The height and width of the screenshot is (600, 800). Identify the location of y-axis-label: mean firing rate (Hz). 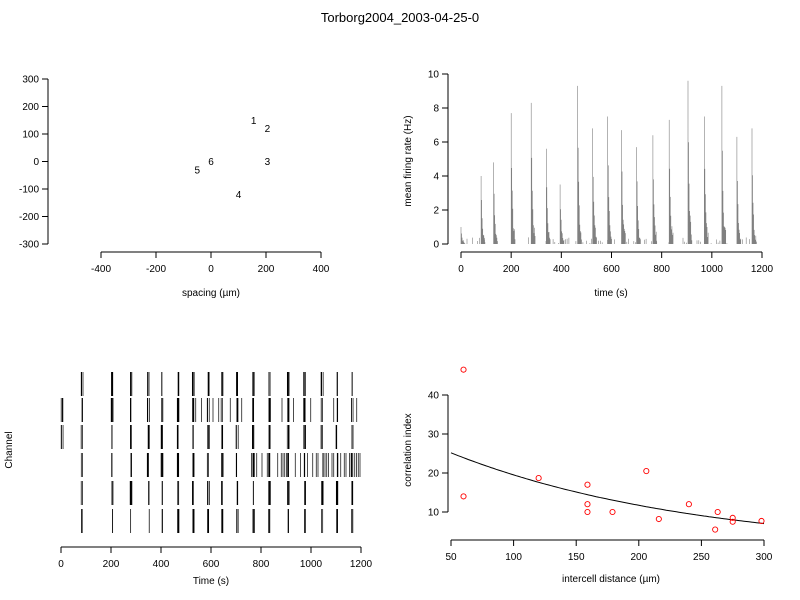
(408, 160).